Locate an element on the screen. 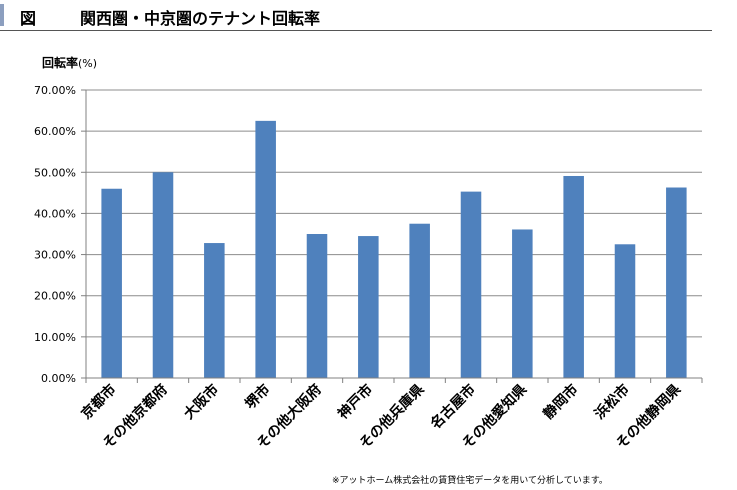 The width and height of the screenshot is (737, 490). y-tick-label: 60.00% is located at coordinates (55, 131).